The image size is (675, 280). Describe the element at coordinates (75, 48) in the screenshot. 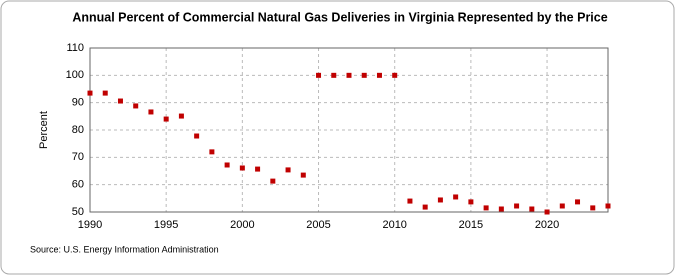

I see `y-tick-label: 110` at that location.